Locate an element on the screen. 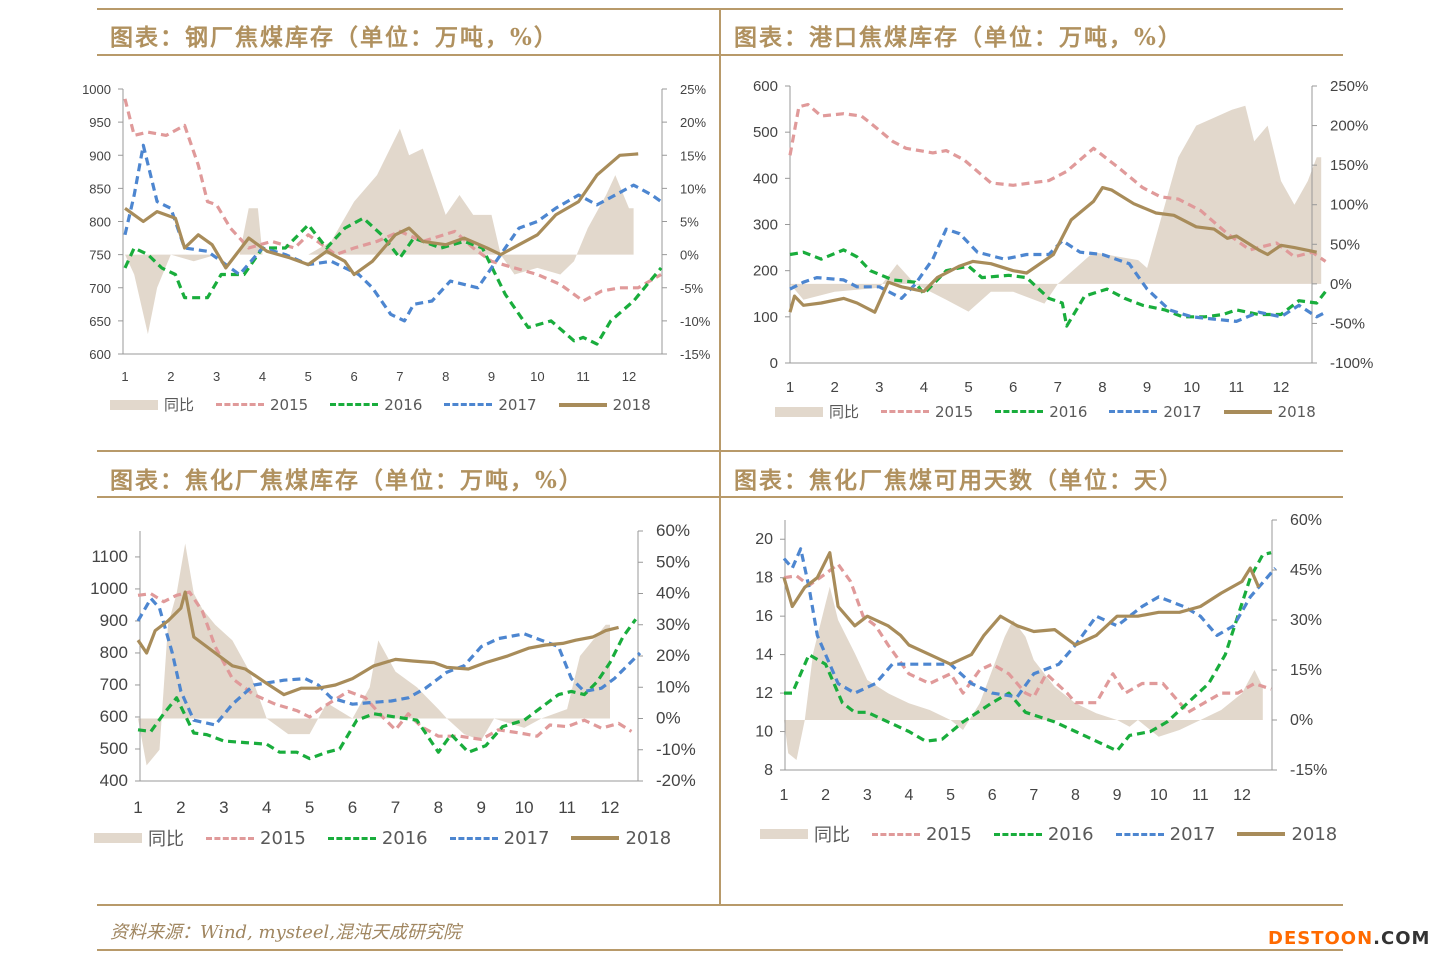 Image resolution: width=1440 pixels, height=961 pixels. legend-label: 2015 is located at coordinates (949, 834).